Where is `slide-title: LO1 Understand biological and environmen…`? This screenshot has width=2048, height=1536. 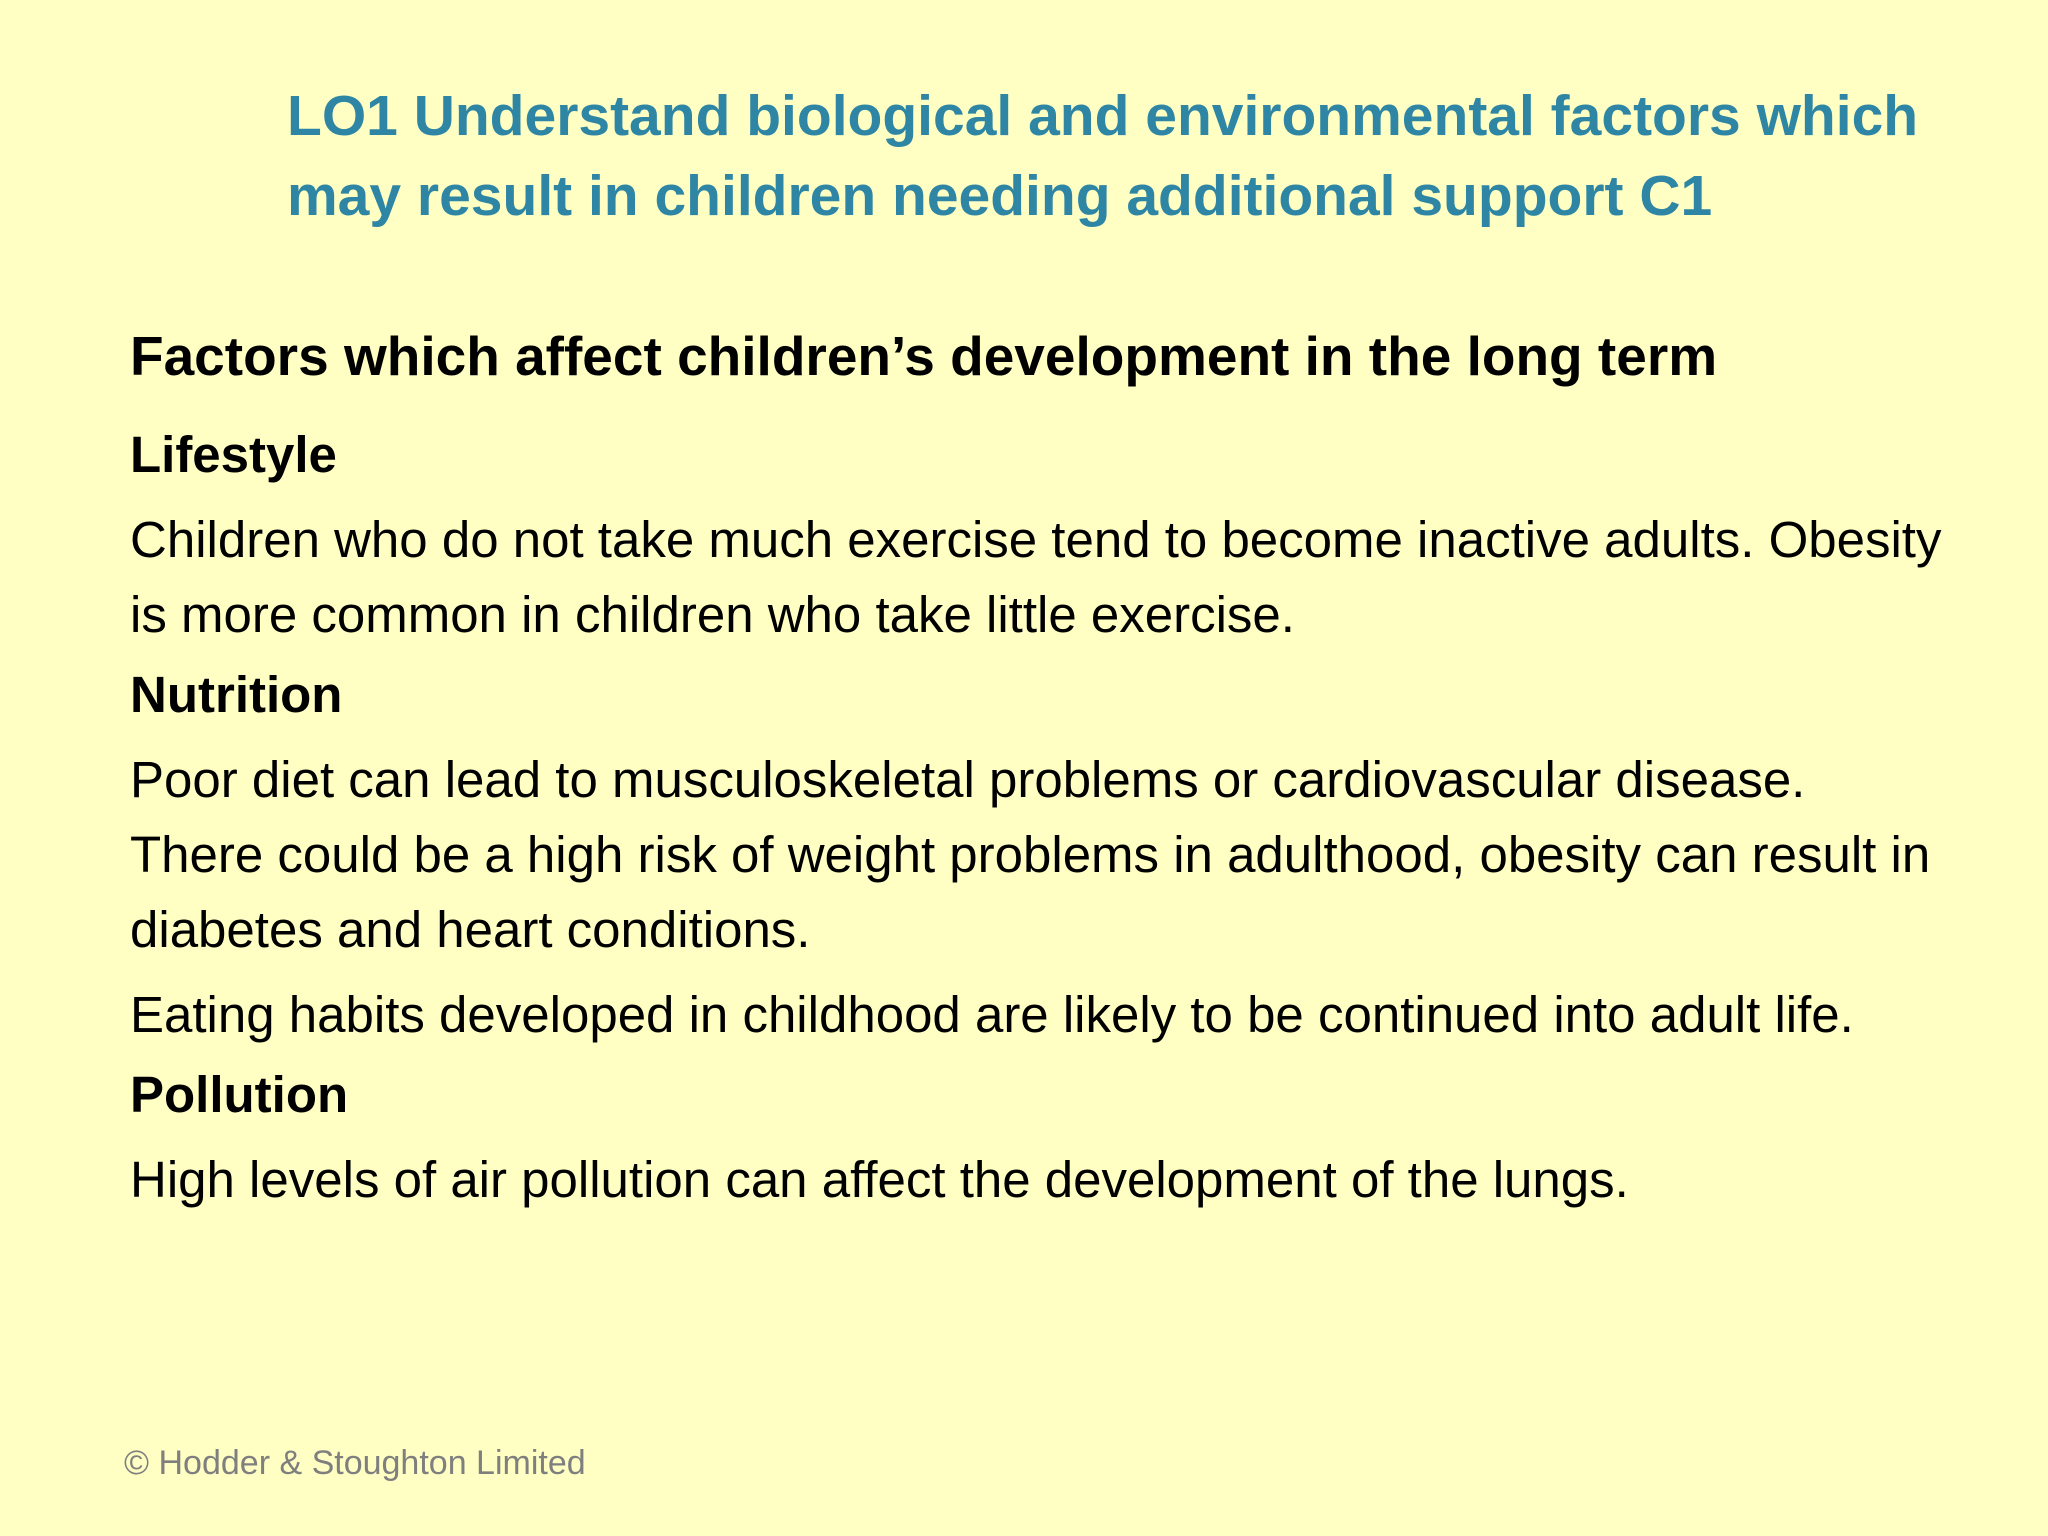
slide-title: LO1 Understand biological and environmen… is located at coordinates (1137, 156).